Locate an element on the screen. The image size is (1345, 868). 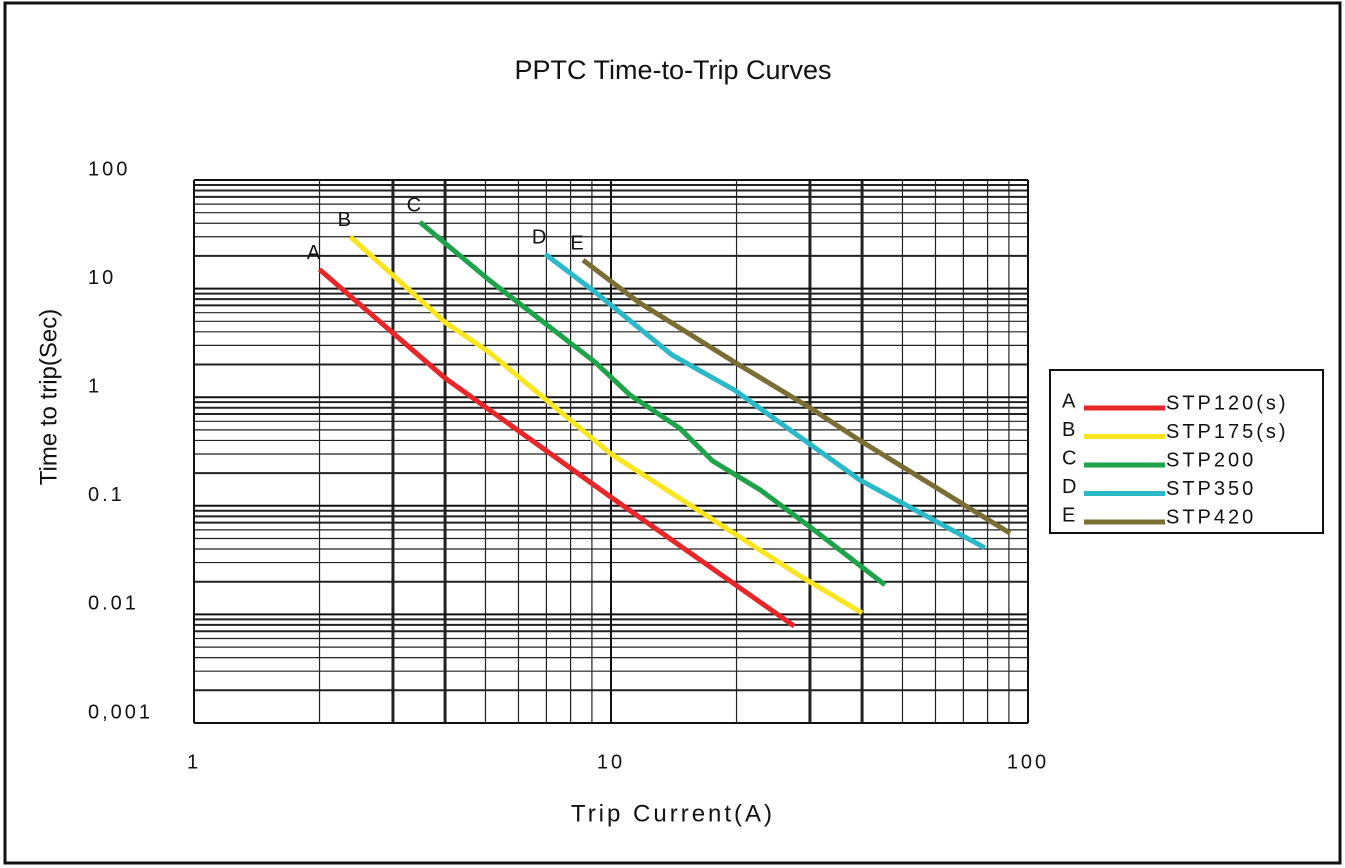
curve-label: C is located at coordinates (414, 205).